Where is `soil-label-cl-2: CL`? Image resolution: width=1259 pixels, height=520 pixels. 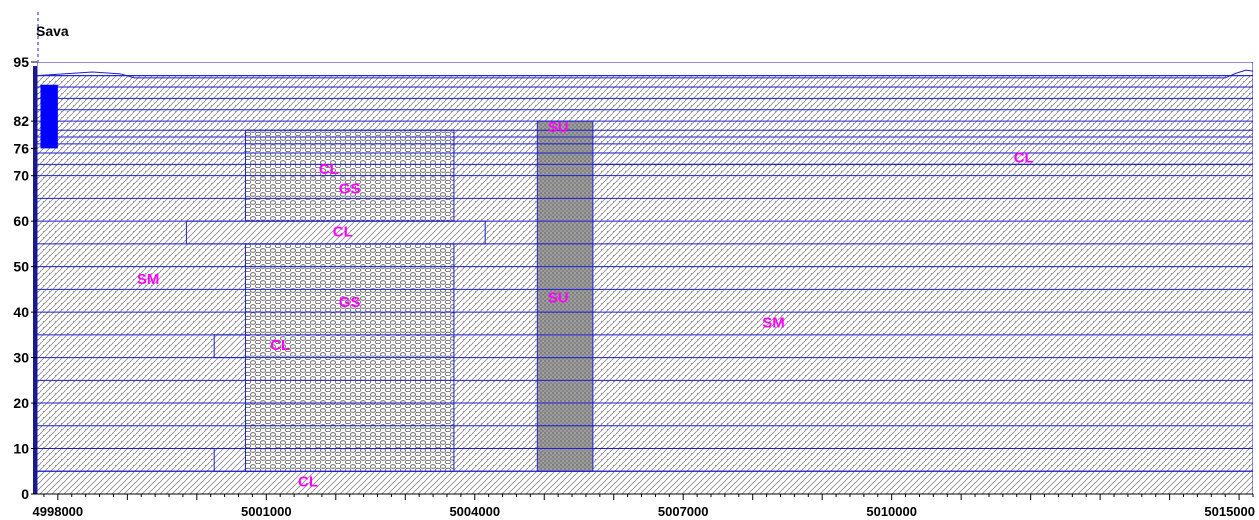 soil-label-cl-2: CL is located at coordinates (343, 231).